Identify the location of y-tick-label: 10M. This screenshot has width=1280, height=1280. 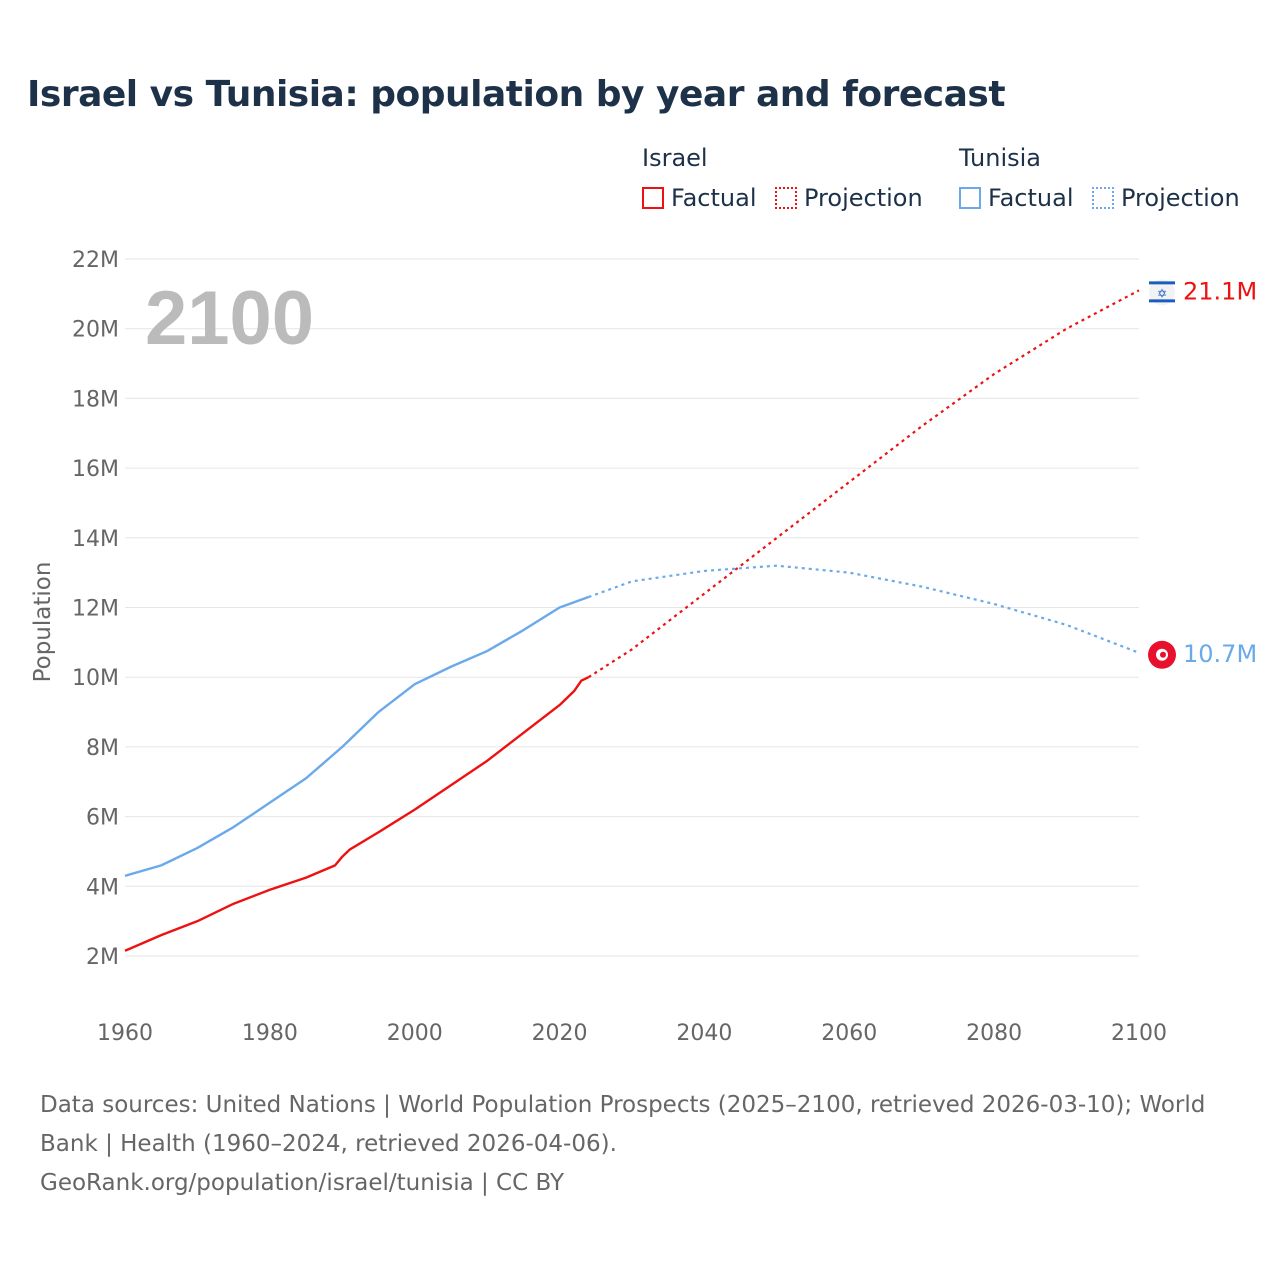
(95, 678).